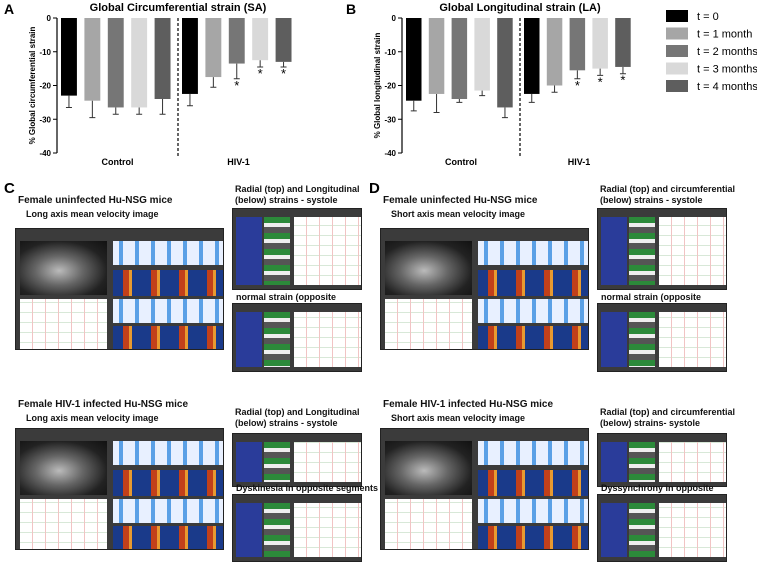 This screenshot has height=571, width=757. I want to click on legend-label: t = 4 months, so click(727, 87).